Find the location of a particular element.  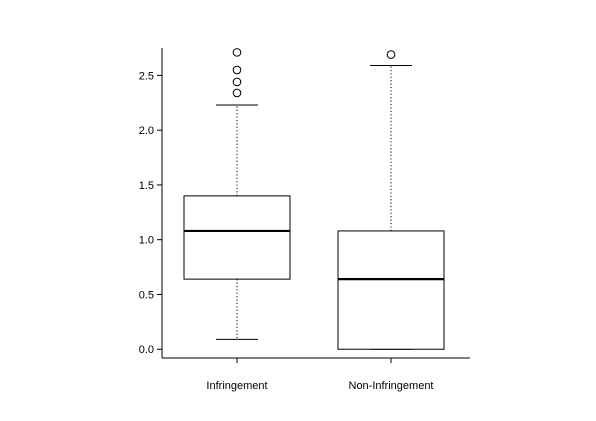

y-tick-label: 2.5 is located at coordinates (146, 76).